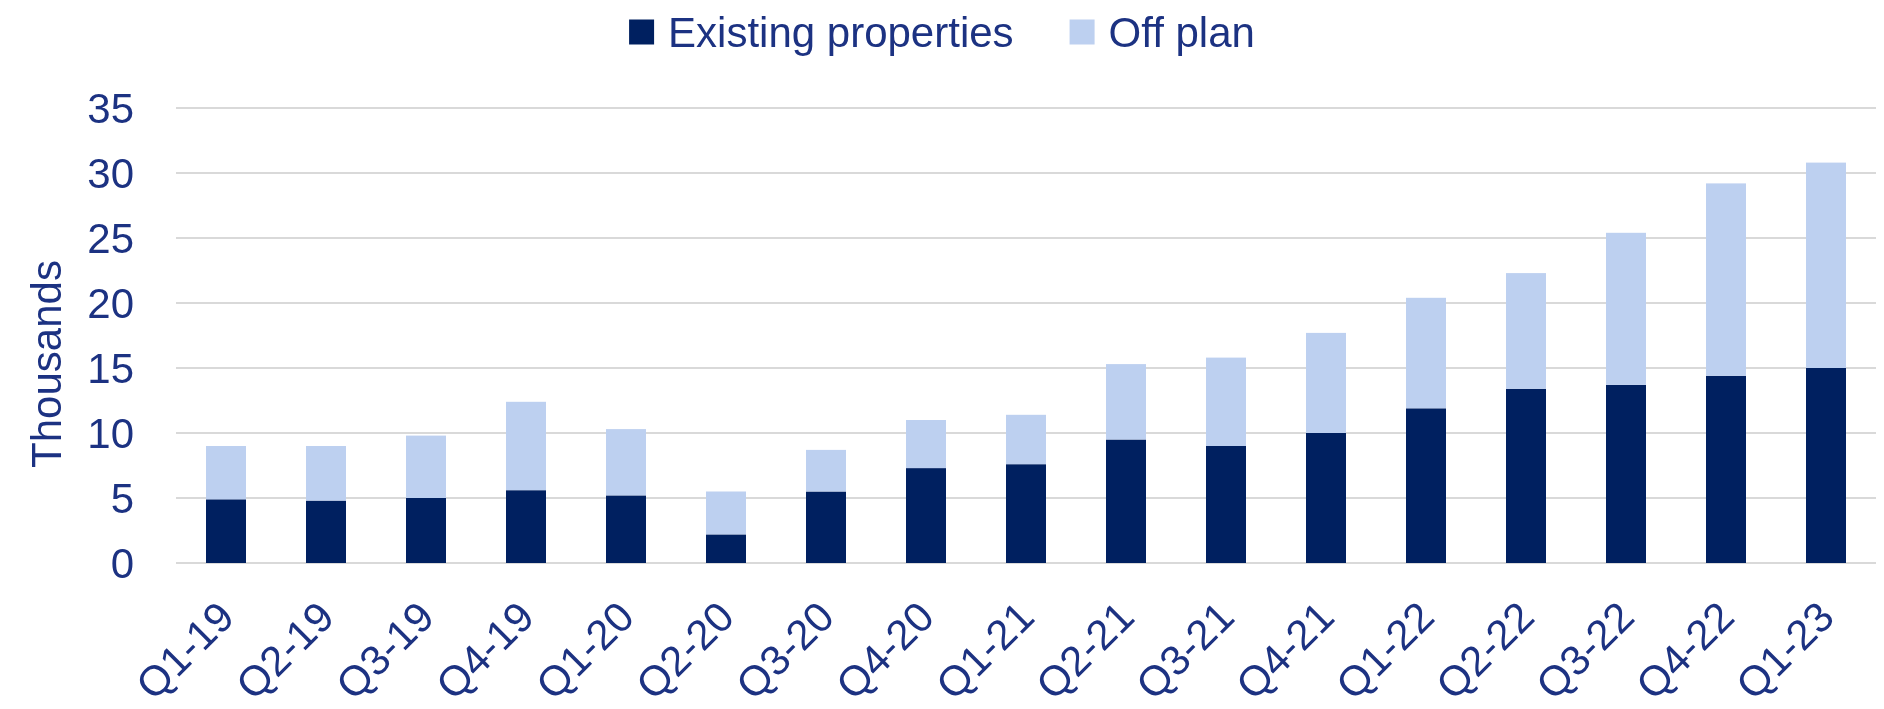 The height and width of the screenshot is (709, 1884). What do you see at coordinates (841, 32) in the screenshot?
I see `legend-label: Existing properties` at bounding box center [841, 32].